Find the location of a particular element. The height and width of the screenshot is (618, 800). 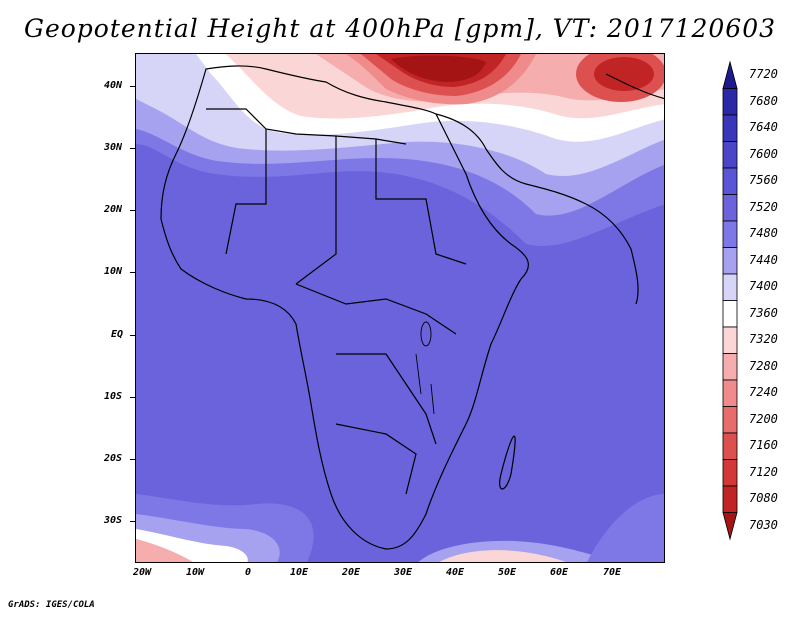

colorbar-label: 7400 is located at coordinates (763, 286).